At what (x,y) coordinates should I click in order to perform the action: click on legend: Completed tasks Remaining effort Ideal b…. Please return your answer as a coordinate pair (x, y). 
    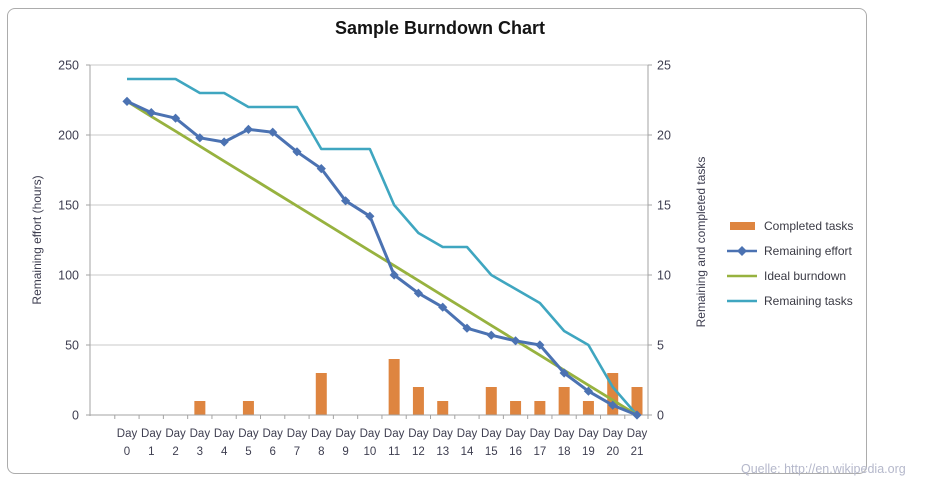
    Looking at the image, I should click on (789, 263).